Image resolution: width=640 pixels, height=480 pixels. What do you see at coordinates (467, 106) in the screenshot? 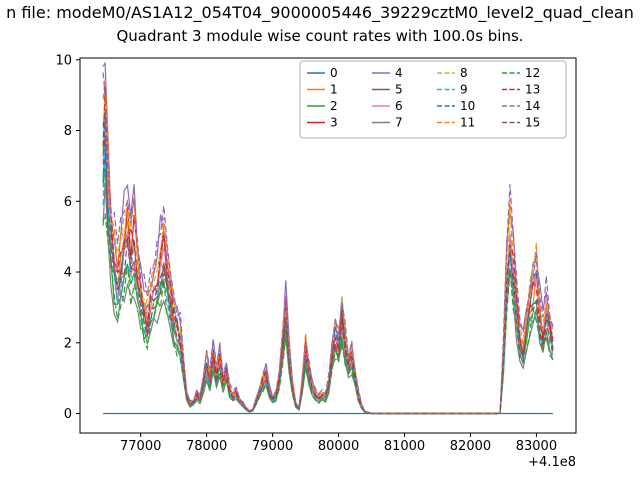
I see `legend-entry-label-10: 10` at bounding box center [467, 106].